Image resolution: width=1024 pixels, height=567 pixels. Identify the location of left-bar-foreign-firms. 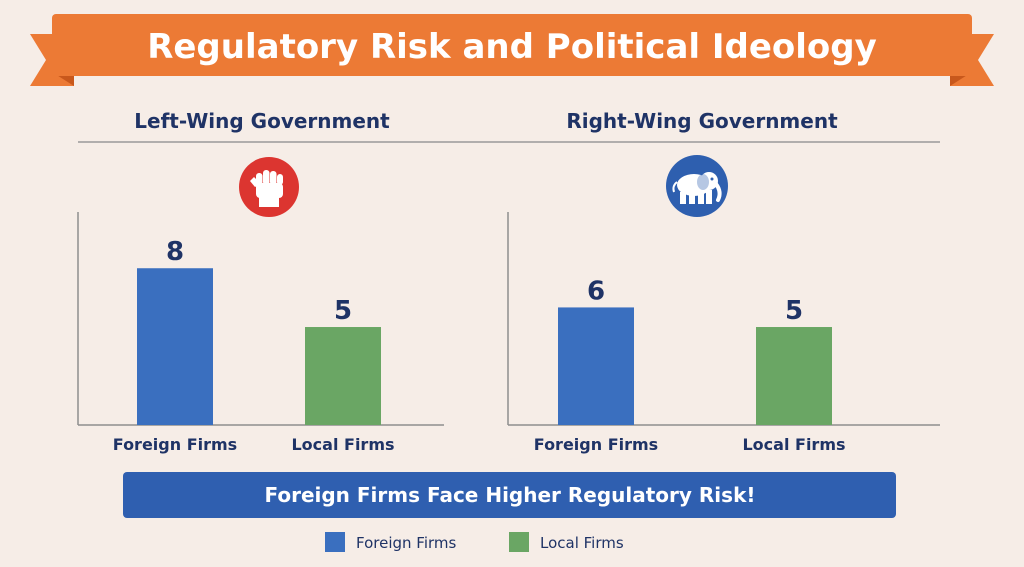
(175, 346).